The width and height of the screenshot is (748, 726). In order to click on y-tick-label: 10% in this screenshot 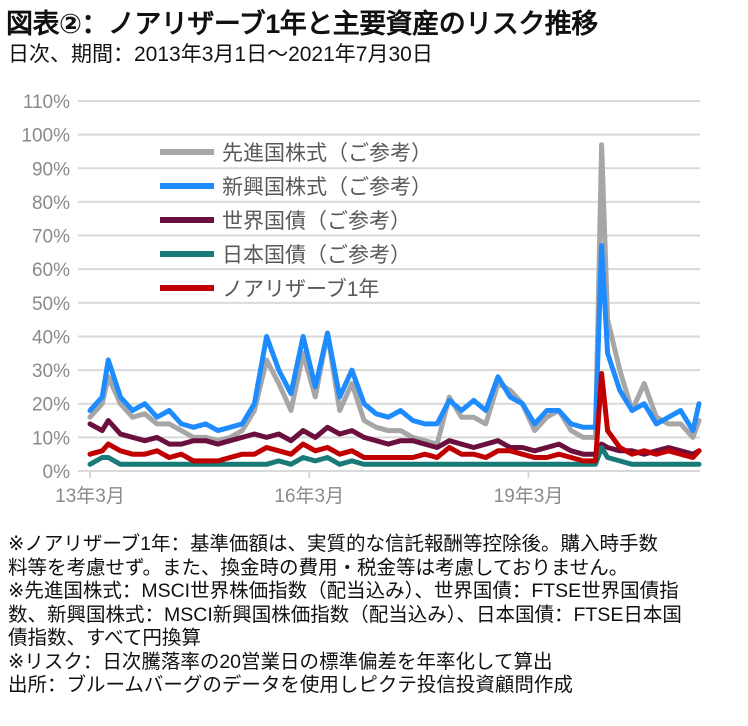, I will do `click(51, 438)`.